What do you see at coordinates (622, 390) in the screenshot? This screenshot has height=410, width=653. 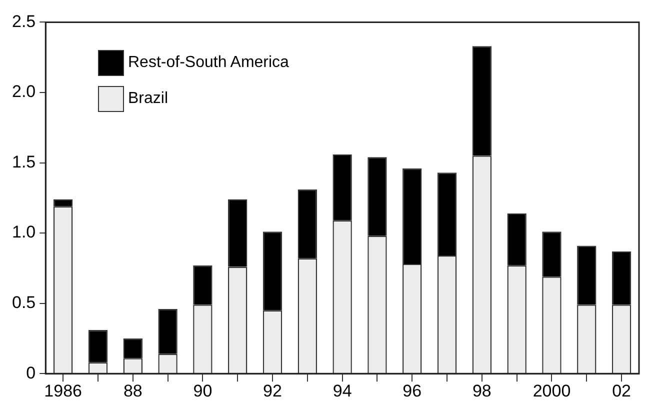 I see `x-tick-label: 02` at bounding box center [622, 390].